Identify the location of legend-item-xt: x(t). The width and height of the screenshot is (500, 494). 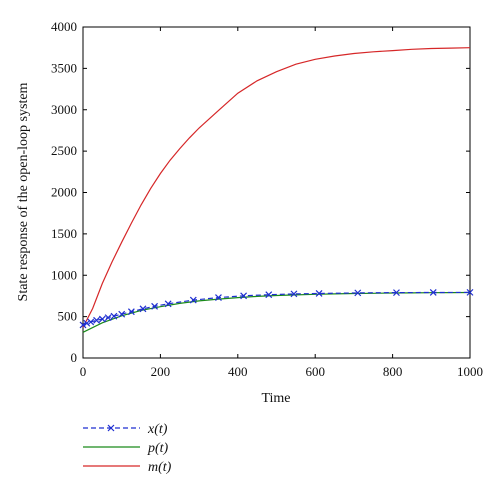
(125, 429).